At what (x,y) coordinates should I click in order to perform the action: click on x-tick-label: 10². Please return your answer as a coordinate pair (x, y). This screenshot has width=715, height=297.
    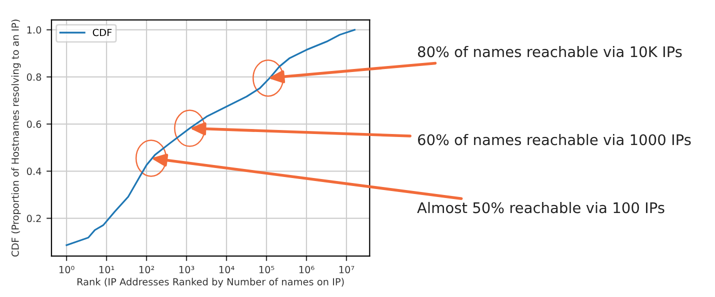
    Looking at the image, I should click on (146, 270).